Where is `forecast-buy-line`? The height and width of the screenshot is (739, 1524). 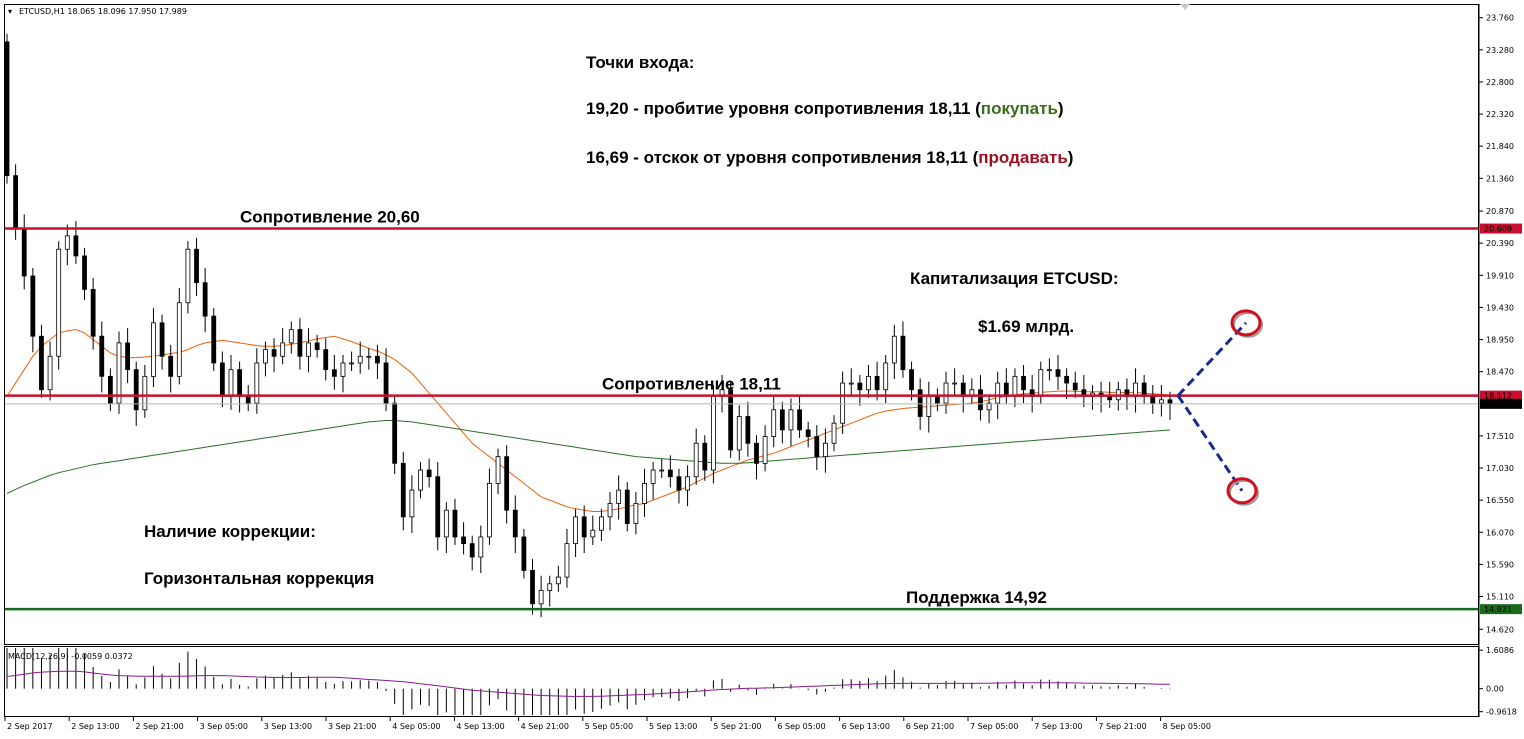
forecast-buy-line is located at coordinates (1212, 359).